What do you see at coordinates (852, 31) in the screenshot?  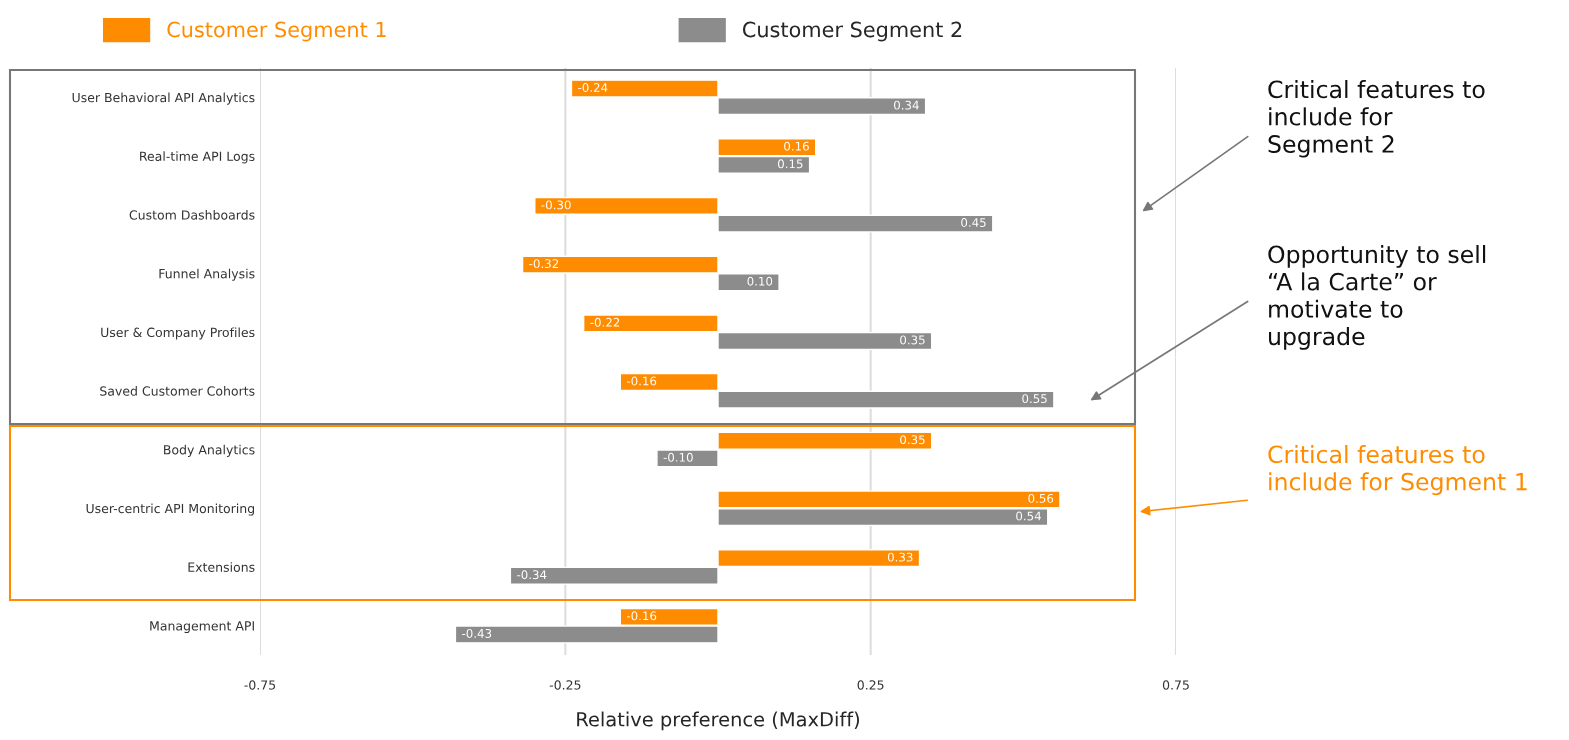 I see `legend-label: Customer Segment 2` at bounding box center [852, 31].